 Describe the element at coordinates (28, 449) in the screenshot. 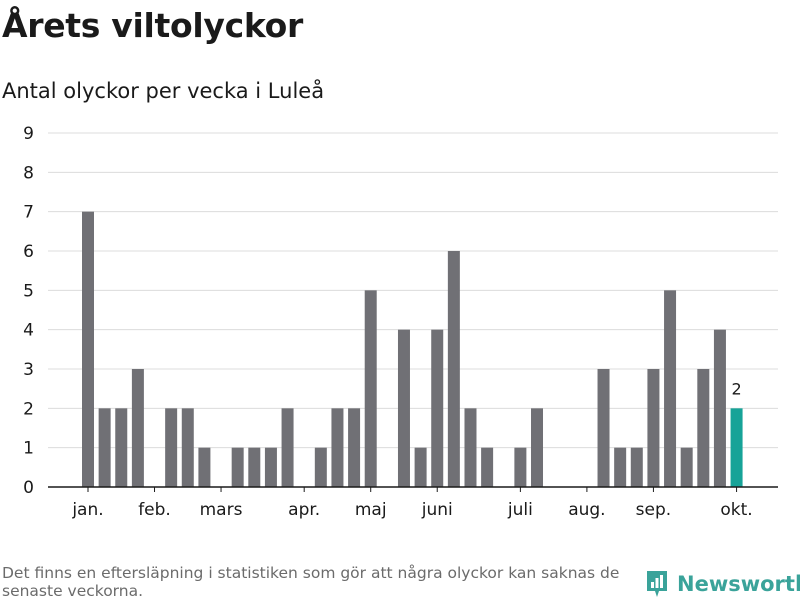

I see `y-tick-label: 1` at that location.